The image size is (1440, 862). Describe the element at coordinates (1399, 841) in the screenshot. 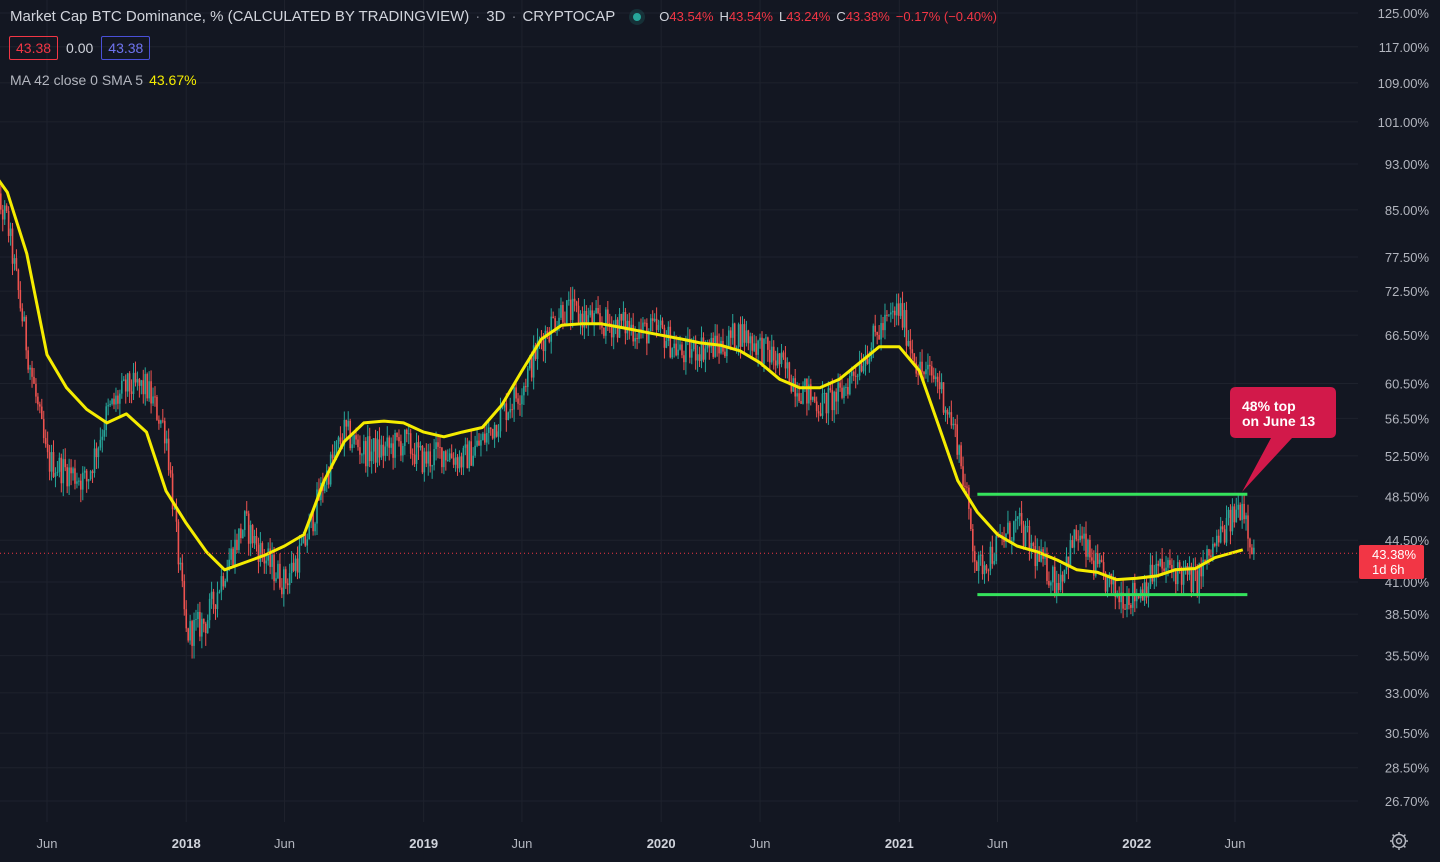

I see `gear-icon` at that location.